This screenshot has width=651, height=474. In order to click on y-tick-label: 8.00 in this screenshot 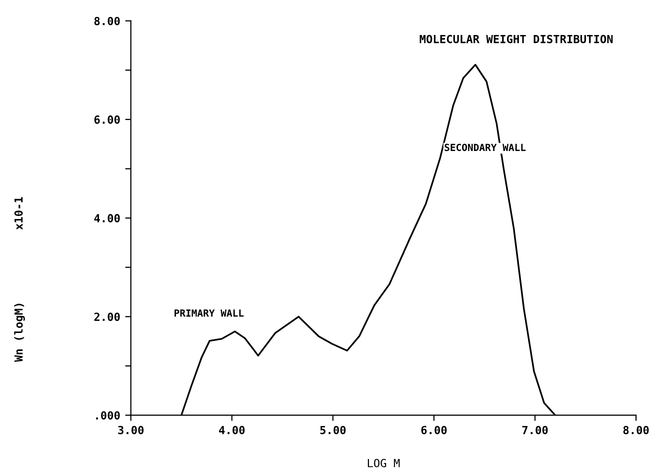, I will do `click(107, 21)`.